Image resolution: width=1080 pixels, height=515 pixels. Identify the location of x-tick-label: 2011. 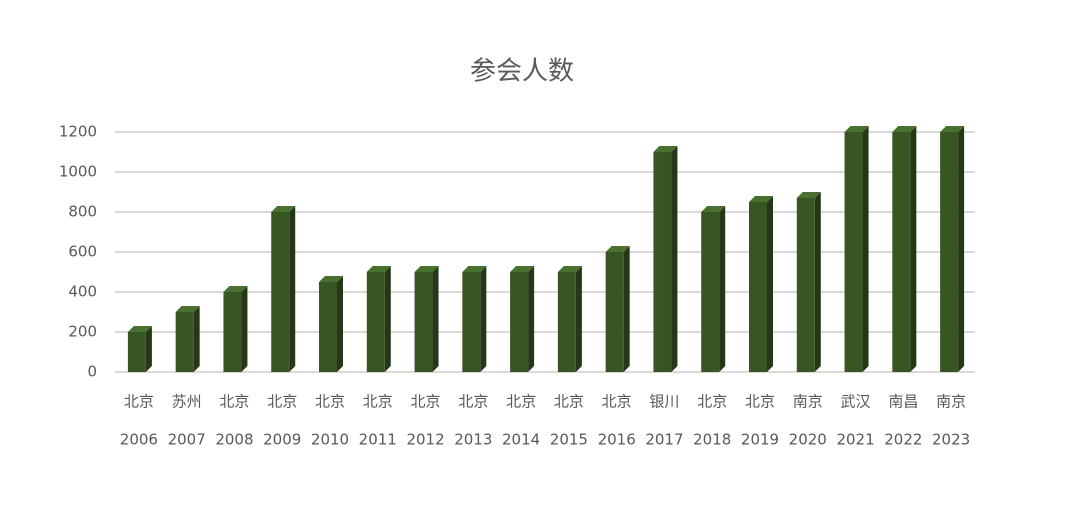
(378, 440).